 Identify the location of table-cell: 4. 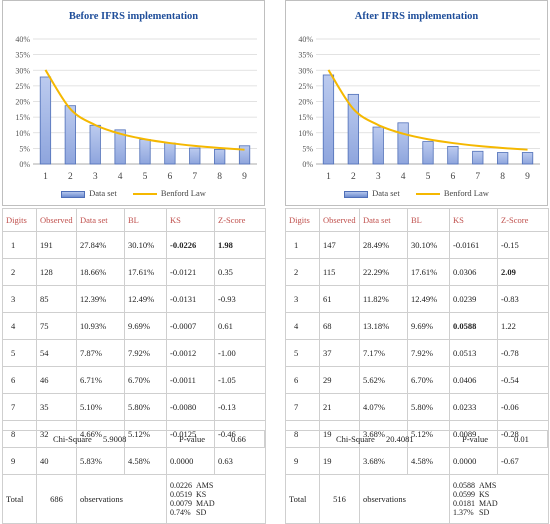
(19, 326).